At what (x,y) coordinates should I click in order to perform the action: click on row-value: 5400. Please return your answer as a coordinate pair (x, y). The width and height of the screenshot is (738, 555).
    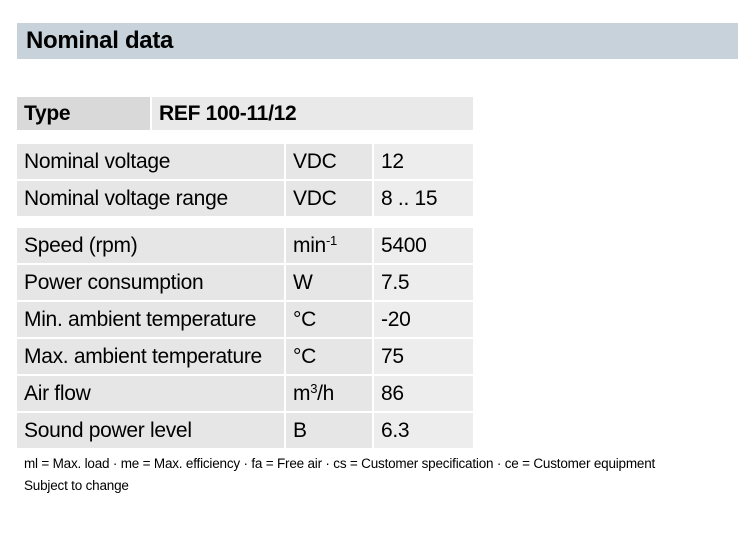
    Looking at the image, I should click on (423, 245).